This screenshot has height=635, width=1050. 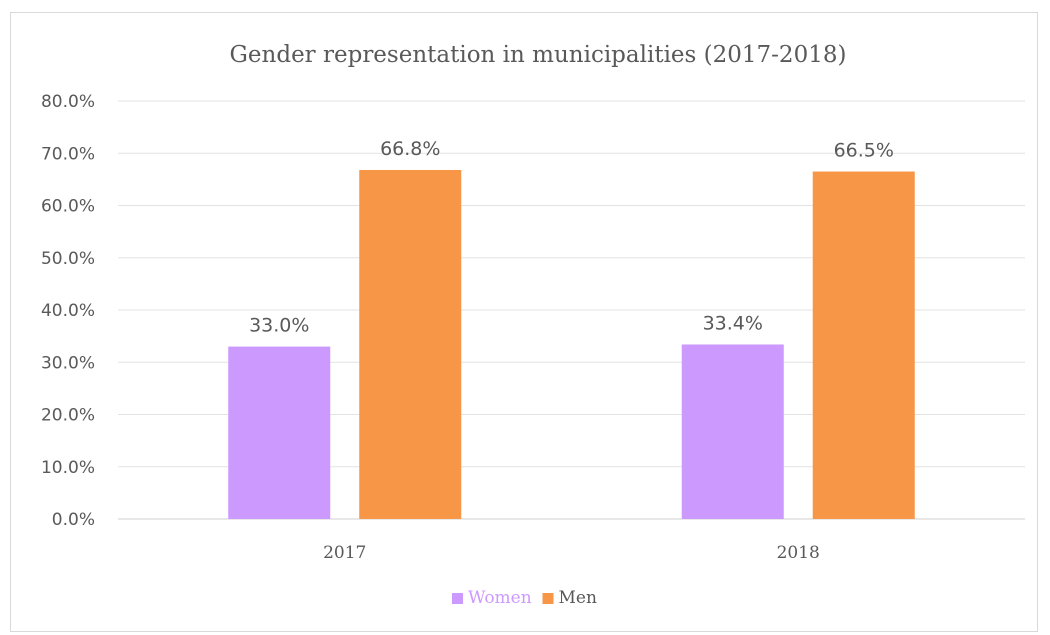 I want to click on bar-women-2018, so click(x=732, y=431).